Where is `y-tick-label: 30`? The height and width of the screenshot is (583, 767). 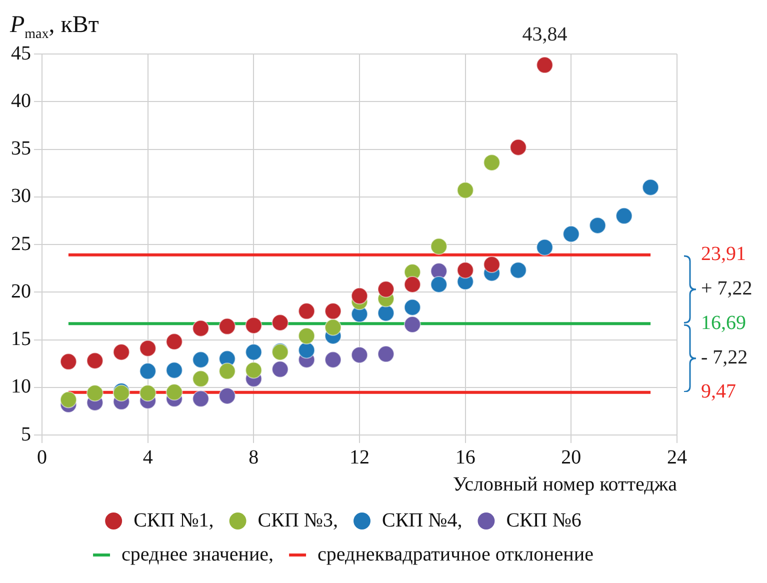 y-tick-label: 30 is located at coordinates (21, 196).